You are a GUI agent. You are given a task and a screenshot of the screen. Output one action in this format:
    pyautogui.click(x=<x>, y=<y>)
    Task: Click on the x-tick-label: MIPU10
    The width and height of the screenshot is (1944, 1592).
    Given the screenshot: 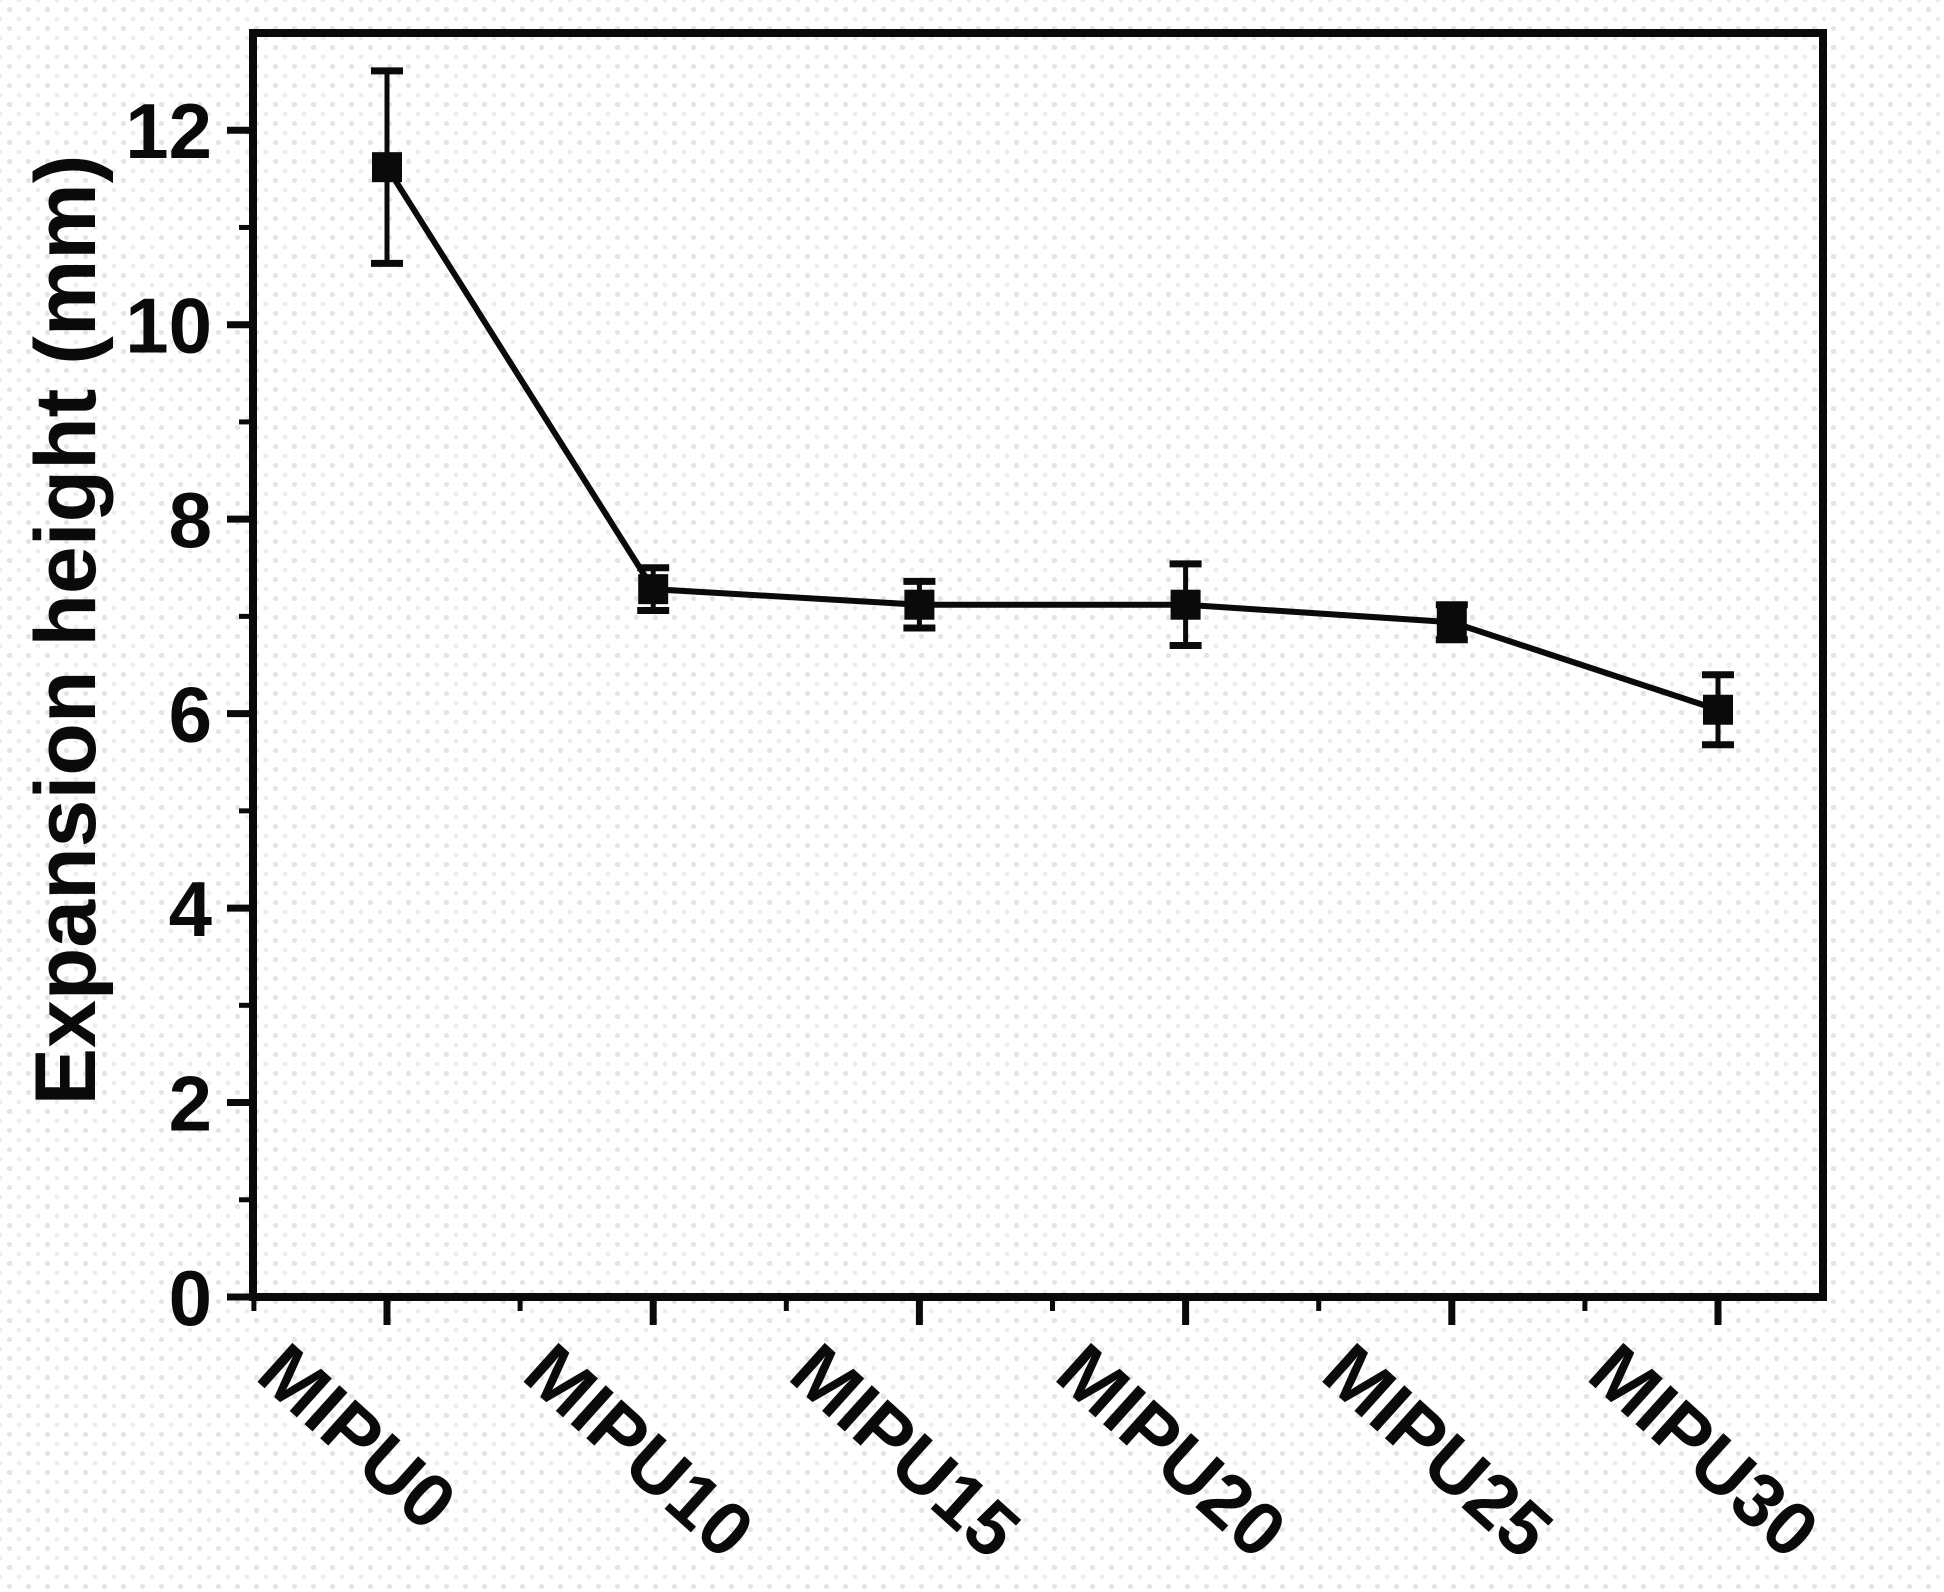 What is the action you would take?
    pyautogui.click(x=638, y=1451)
    